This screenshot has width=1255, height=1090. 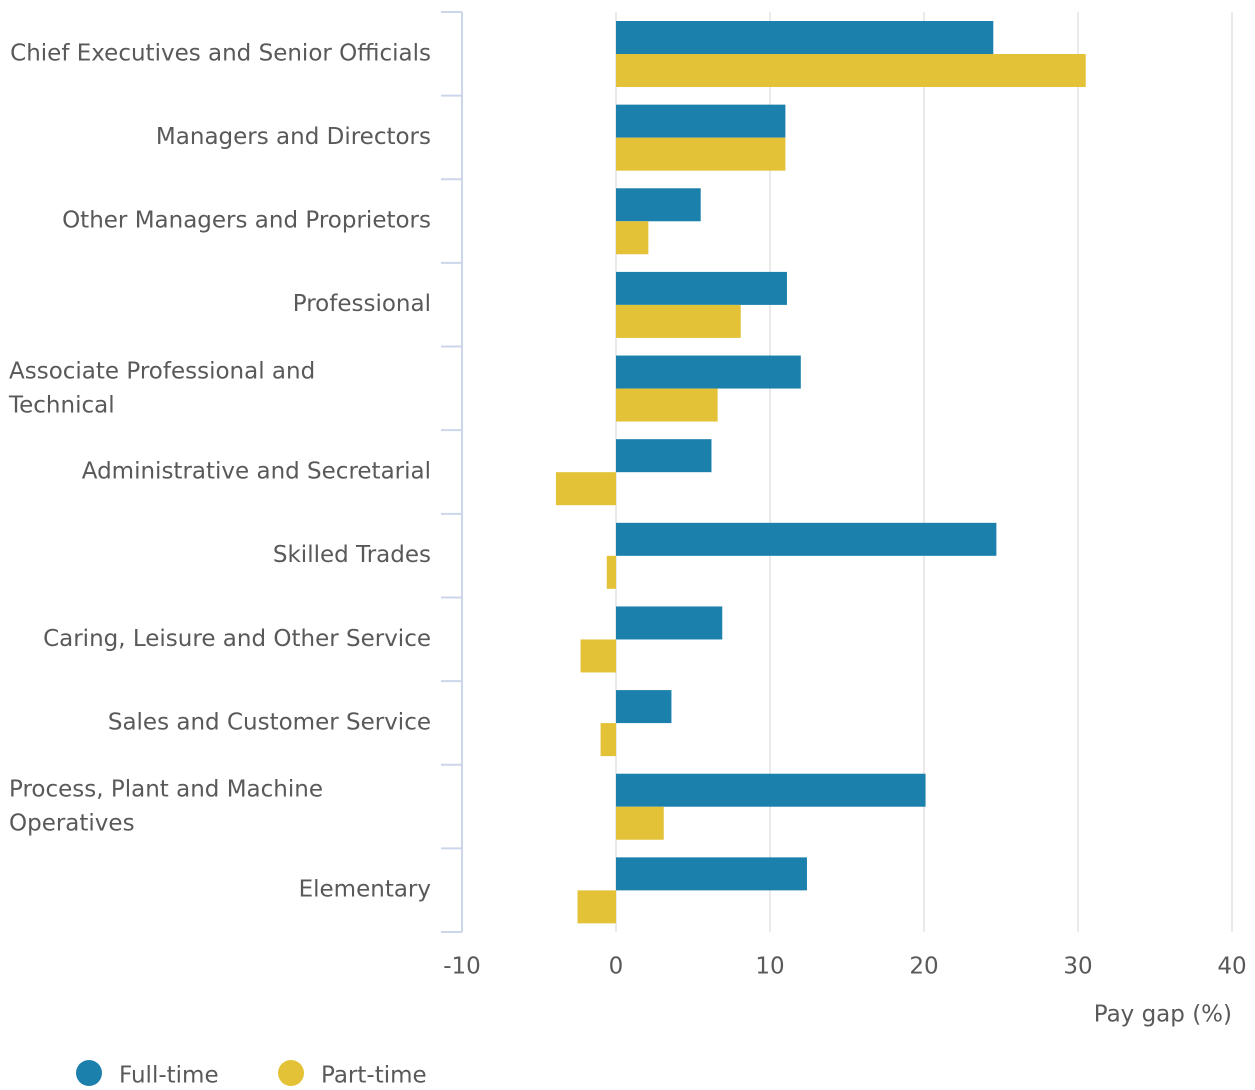 I want to click on y-tick-label: Skilled Trades, so click(x=352, y=555).